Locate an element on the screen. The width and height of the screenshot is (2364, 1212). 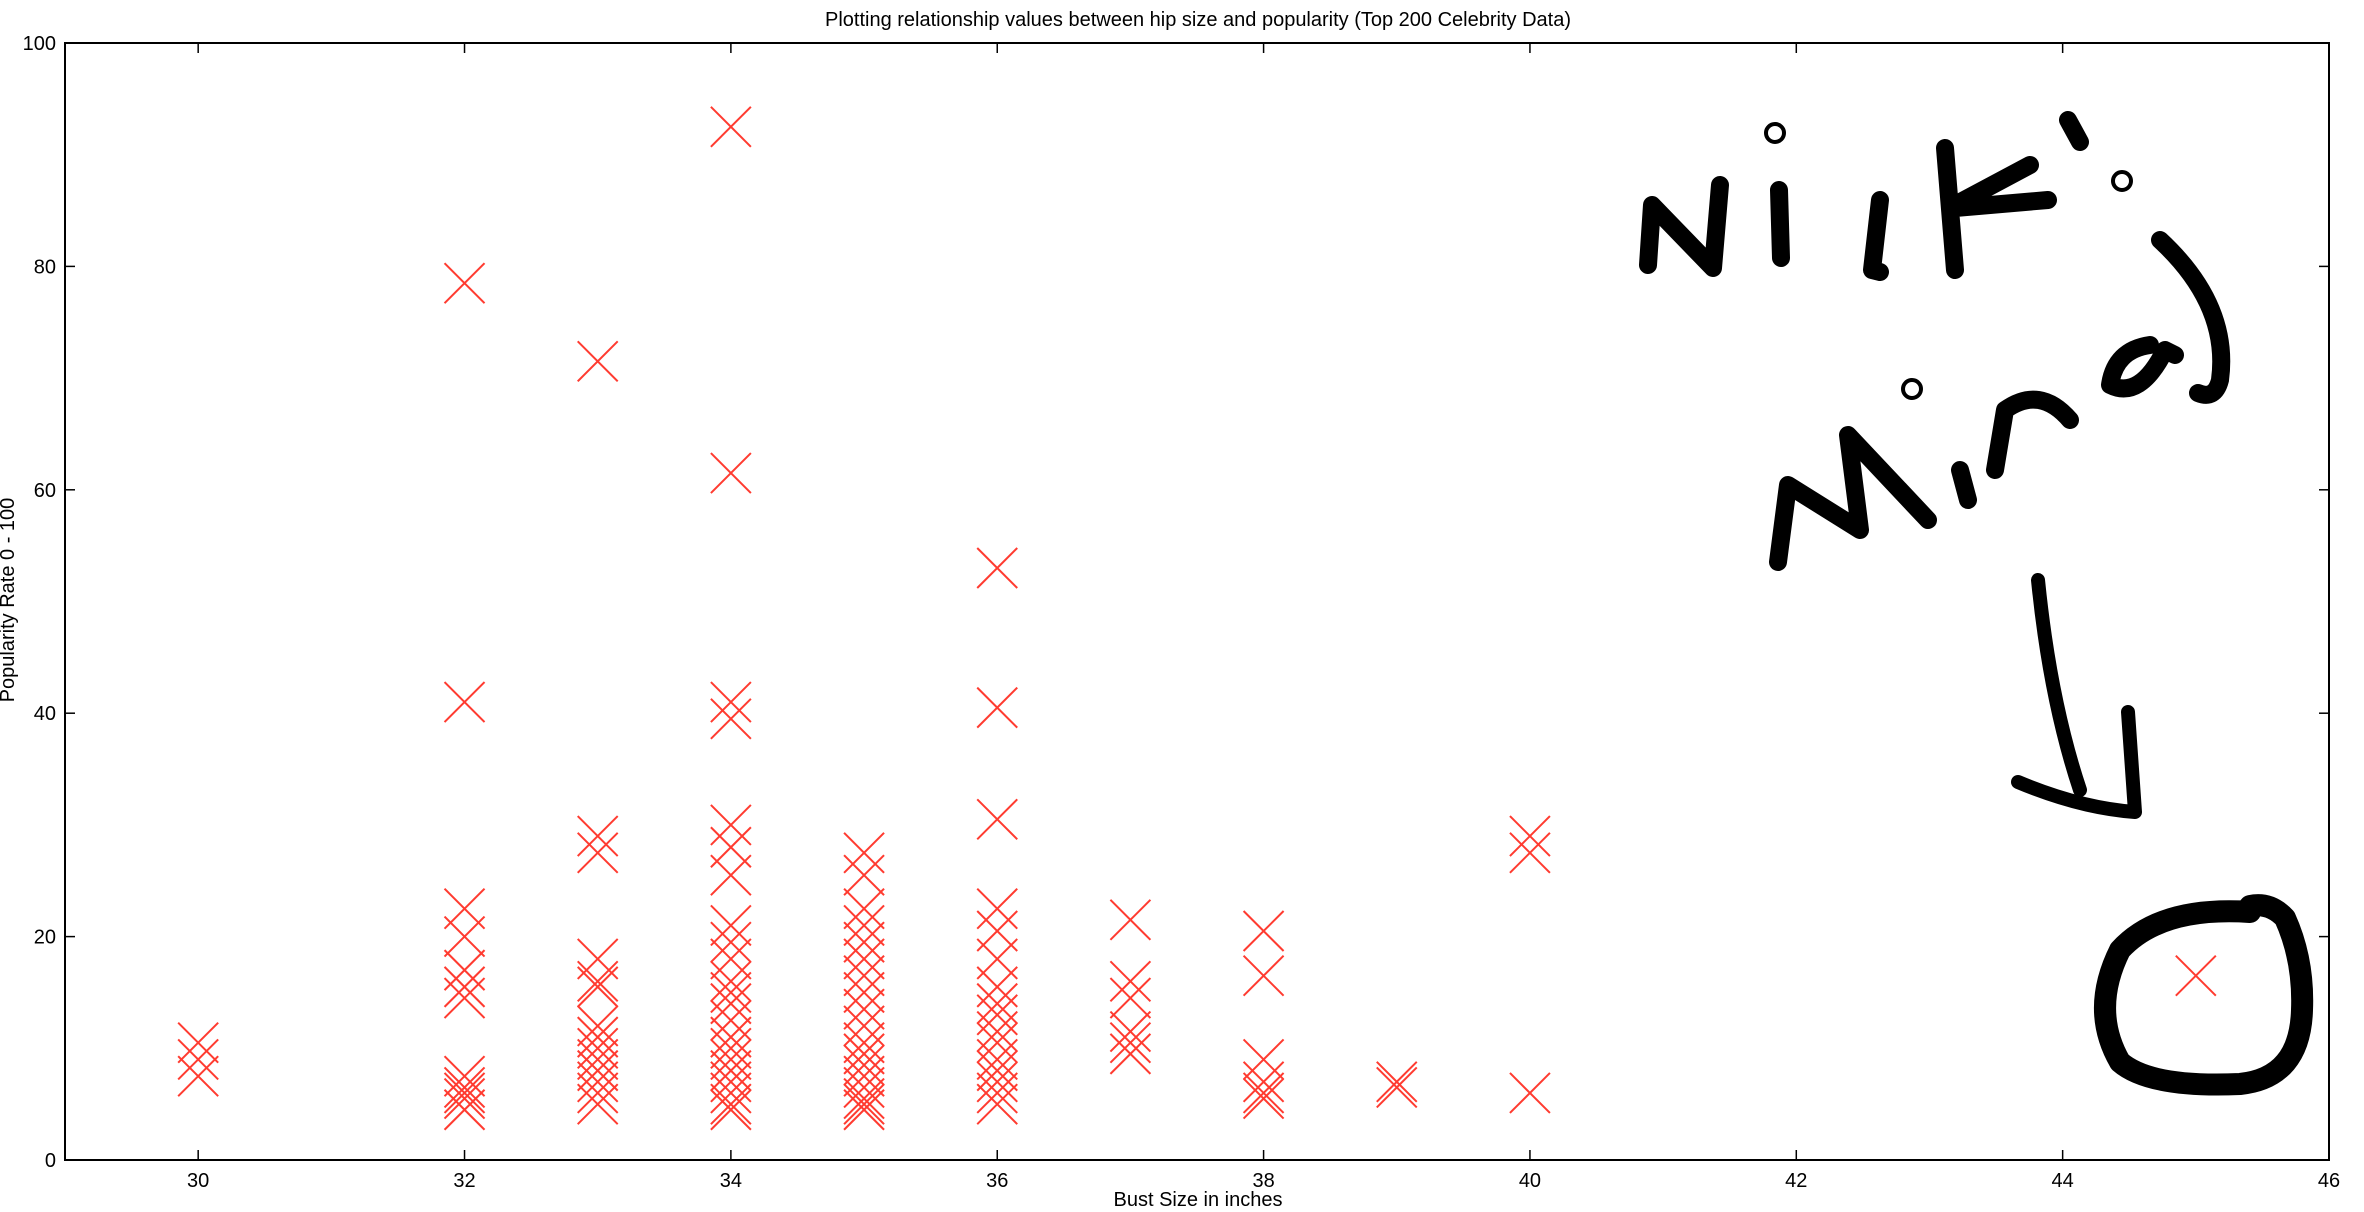
x-tick-label: 44 is located at coordinates (2063, 1181).